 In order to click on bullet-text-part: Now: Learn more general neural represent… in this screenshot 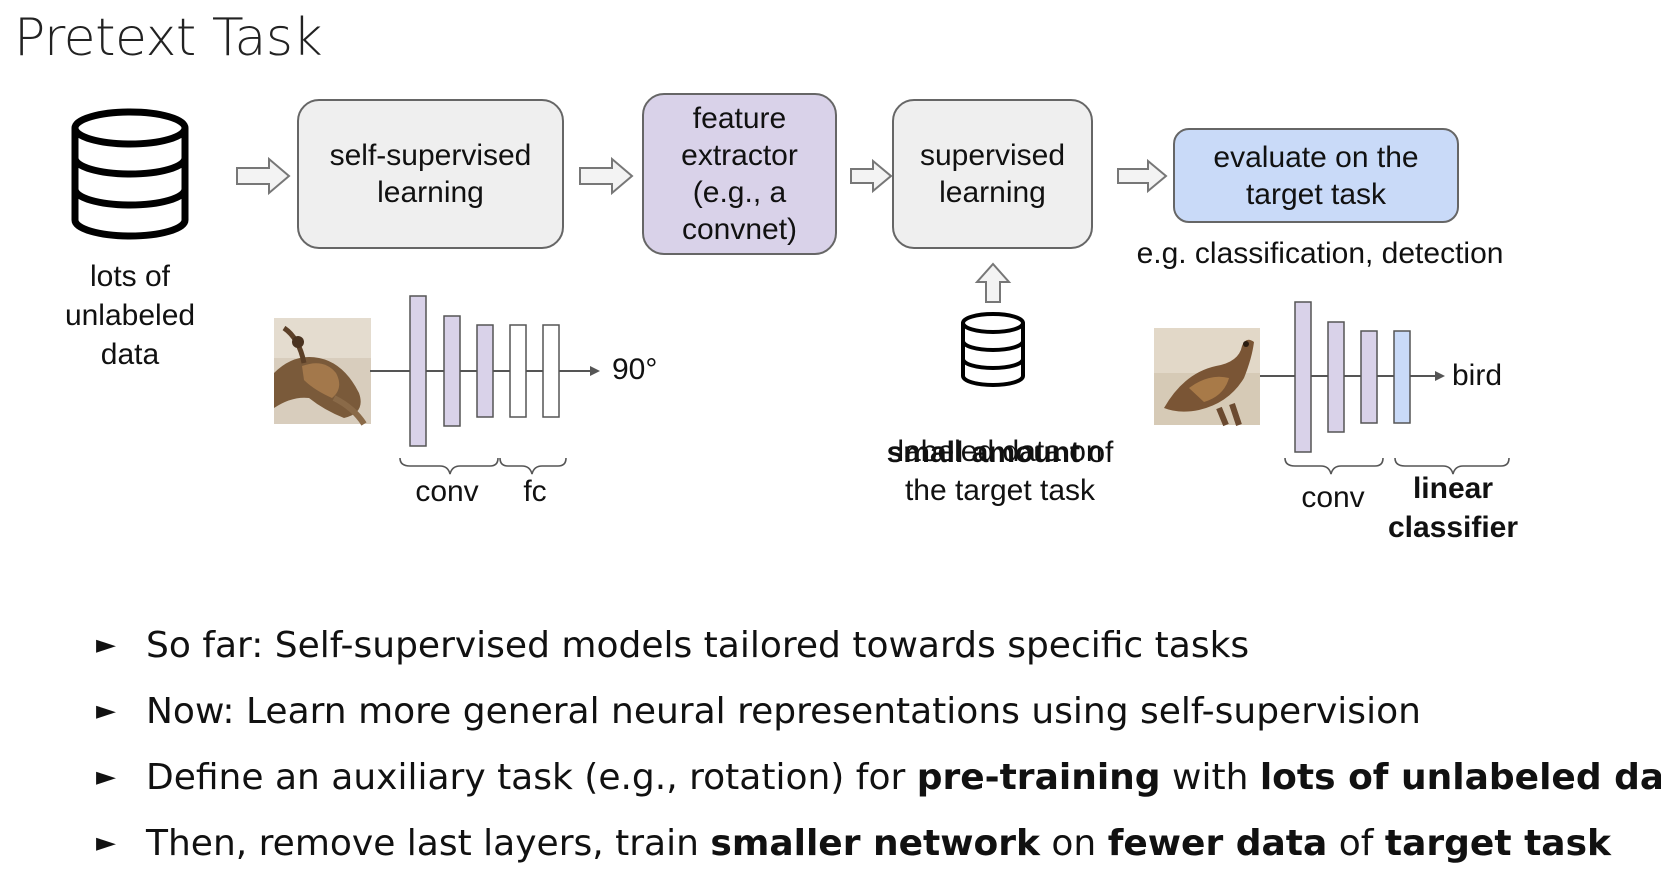, I will do `click(783, 711)`.